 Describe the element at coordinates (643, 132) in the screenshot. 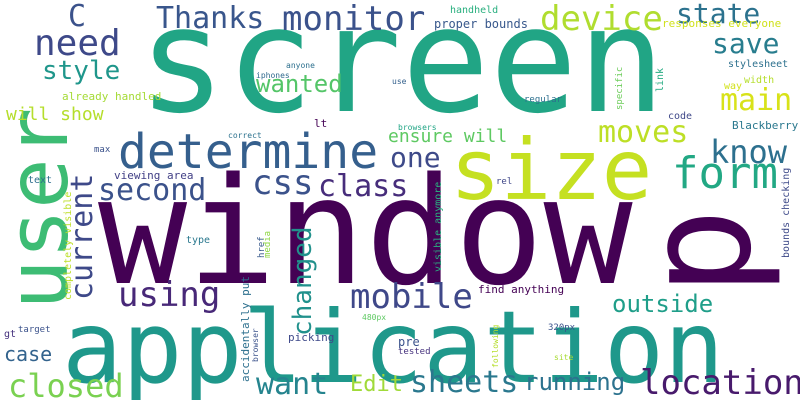

I see `word-moves: moves` at that location.